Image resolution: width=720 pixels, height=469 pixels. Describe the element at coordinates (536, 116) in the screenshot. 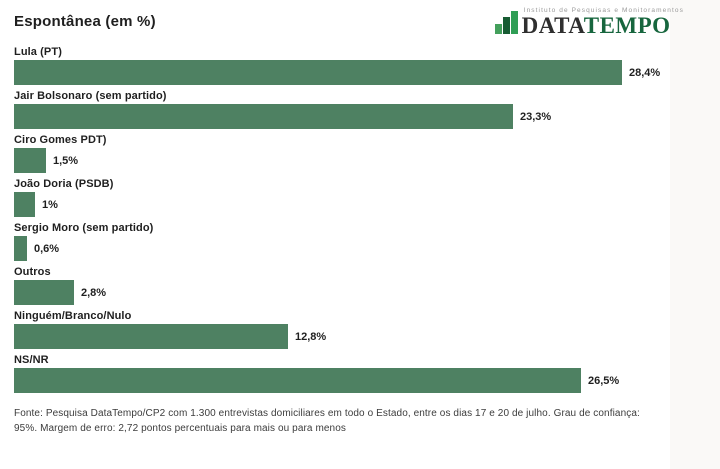

I see `bar-value-label: 23,3%` at that location.